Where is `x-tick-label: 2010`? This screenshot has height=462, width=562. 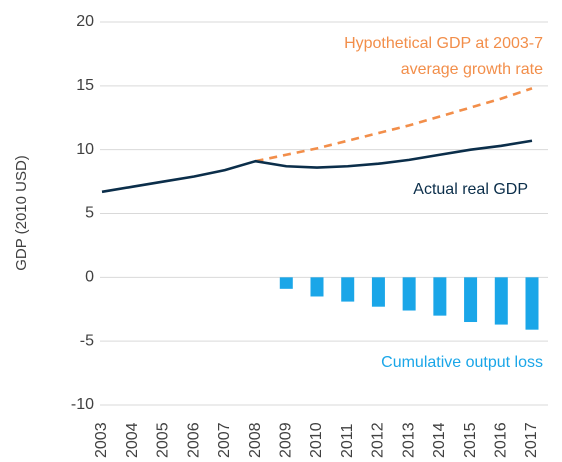
x-tick-label: 2010 is located at coordinates (316, 440).